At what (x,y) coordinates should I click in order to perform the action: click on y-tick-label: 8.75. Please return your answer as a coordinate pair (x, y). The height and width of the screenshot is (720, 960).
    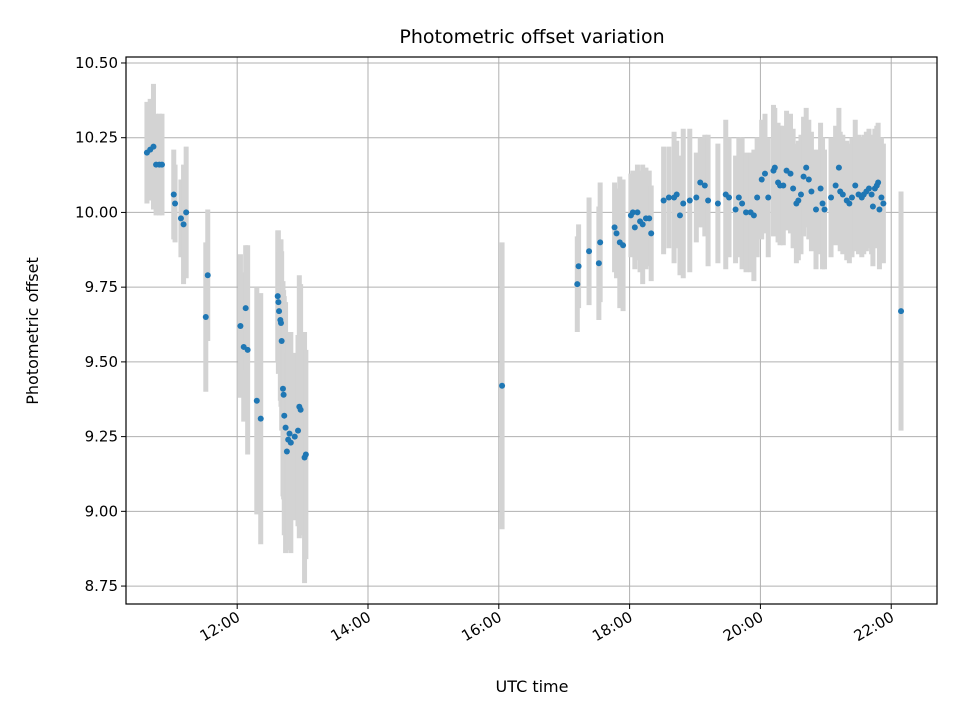
    Looking at the image, I should click on (101, 586).